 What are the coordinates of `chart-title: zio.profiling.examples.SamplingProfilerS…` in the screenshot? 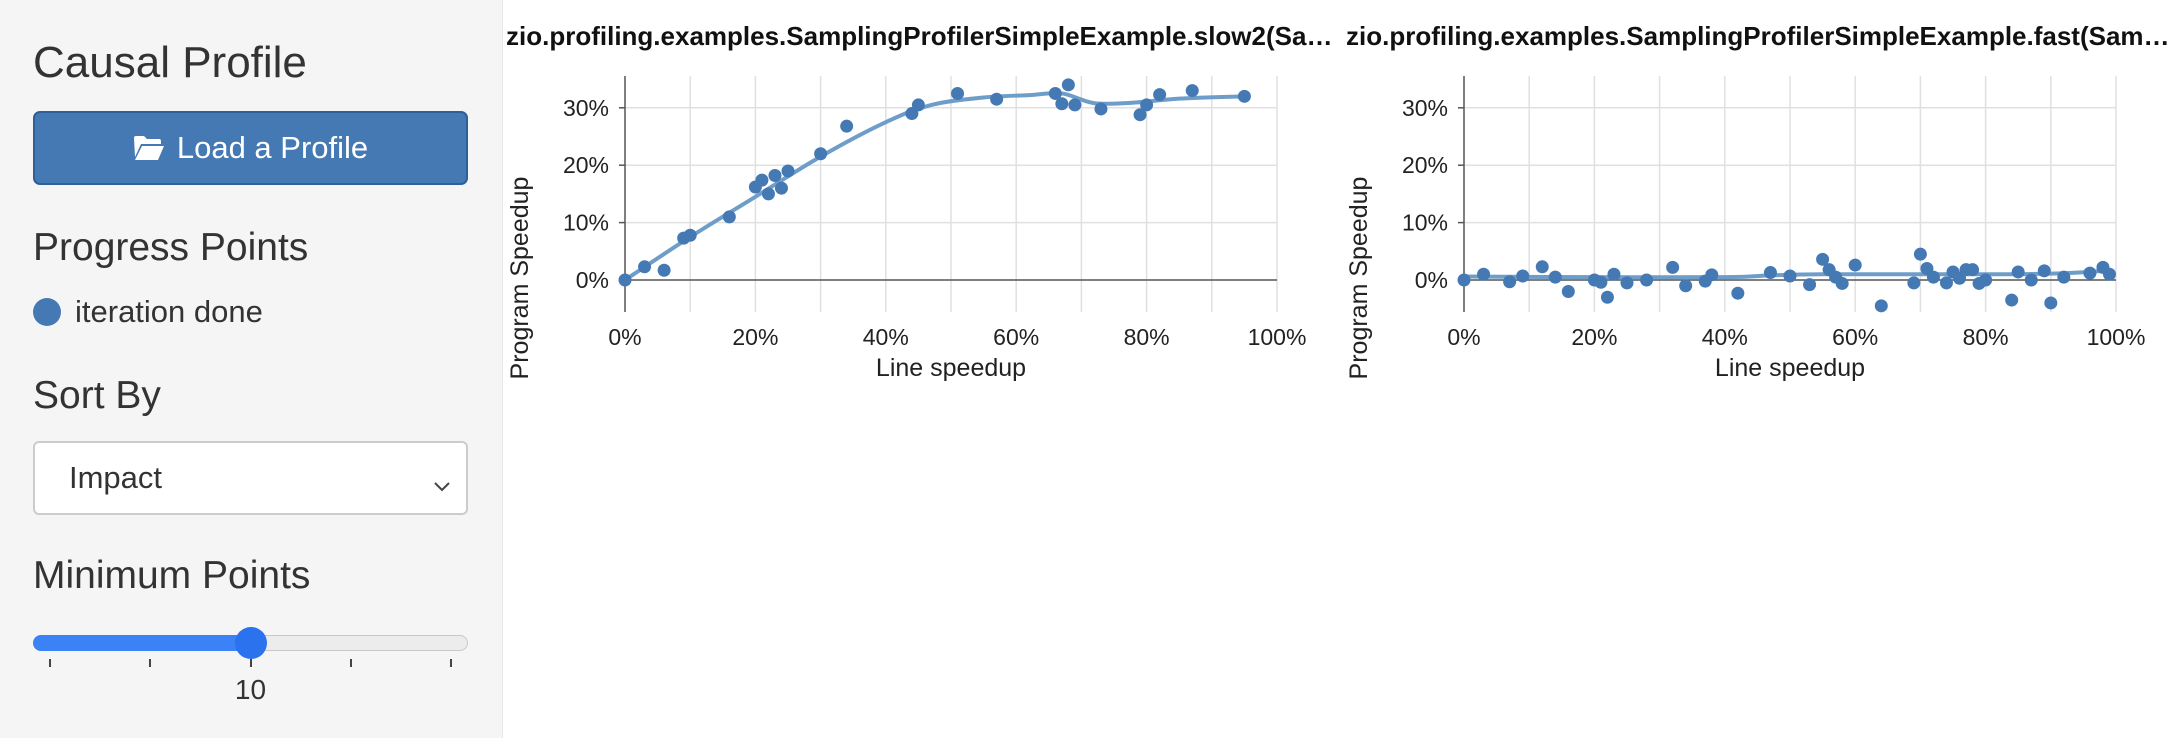 It's located at (919, 36).